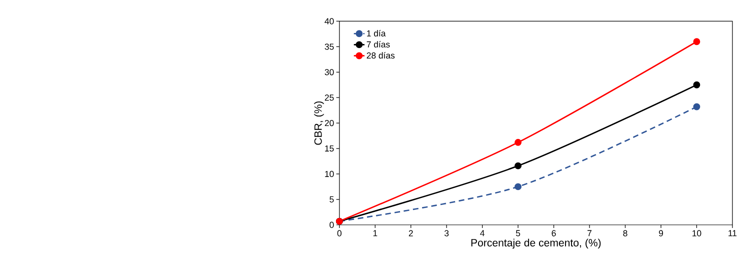 Image resolution: width=739 pixels, height=265 pixels. I want to click on y-tick-label: 25, so click(329, 97).